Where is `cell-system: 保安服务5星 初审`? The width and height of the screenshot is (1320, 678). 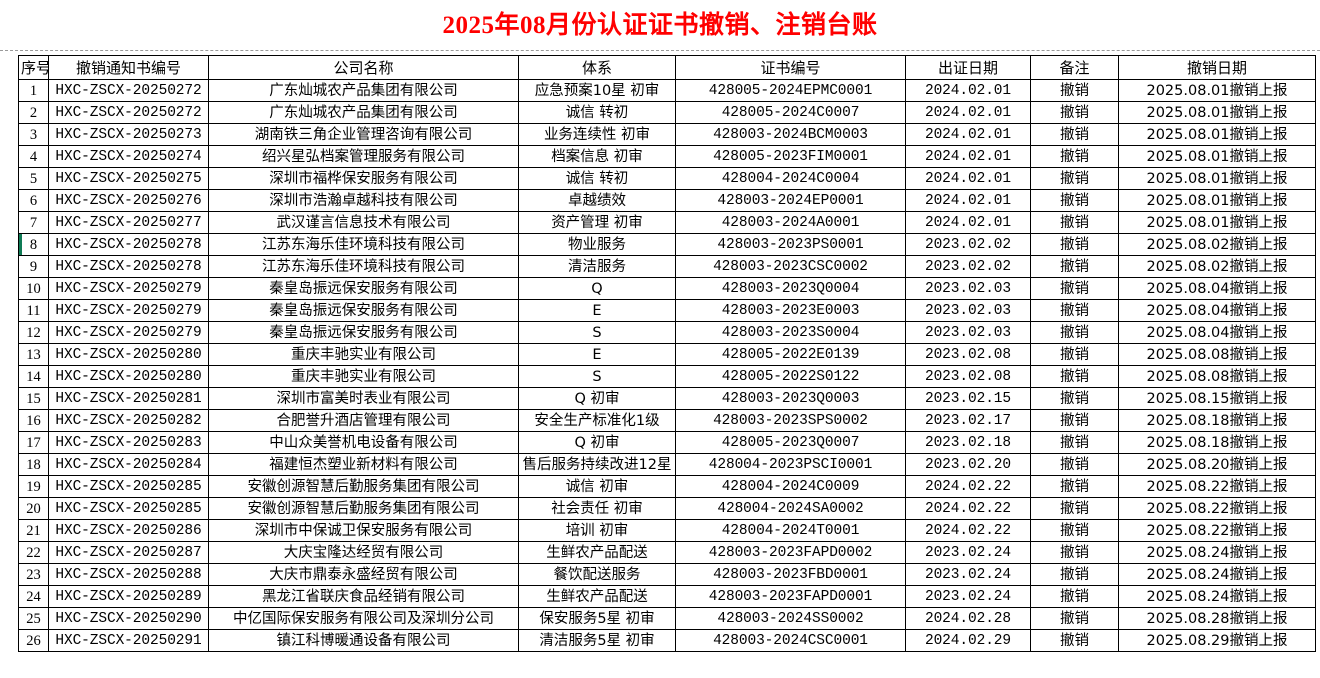
cell-system: 保安服务5星 初审 is located at coordinates (597, 618).